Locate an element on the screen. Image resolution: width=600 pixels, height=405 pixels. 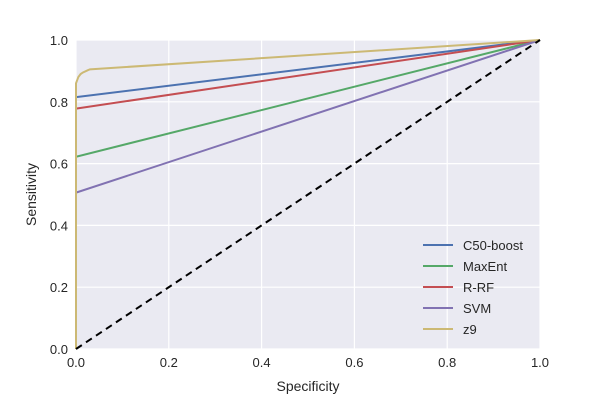
x-tick-label: 0.6 is located at coordinates (354, 362).